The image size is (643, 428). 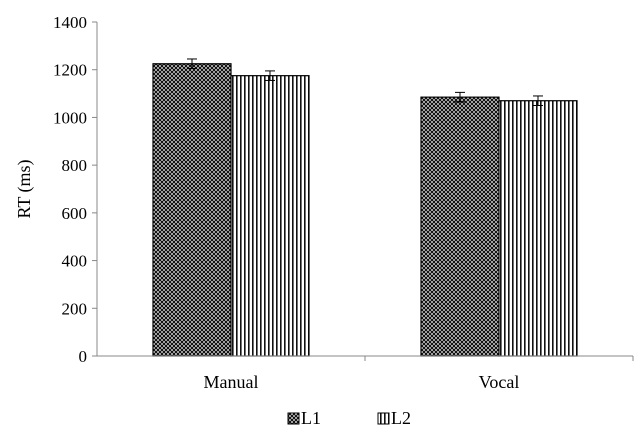 I want to click on bar-l1-manual, so click(x=192, y=210).